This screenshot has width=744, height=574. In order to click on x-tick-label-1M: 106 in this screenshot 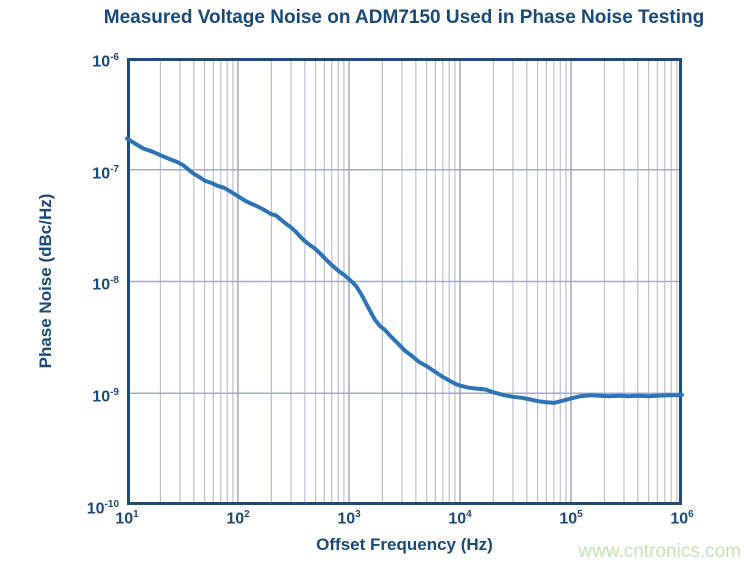, I will do `click(682, 518)`.